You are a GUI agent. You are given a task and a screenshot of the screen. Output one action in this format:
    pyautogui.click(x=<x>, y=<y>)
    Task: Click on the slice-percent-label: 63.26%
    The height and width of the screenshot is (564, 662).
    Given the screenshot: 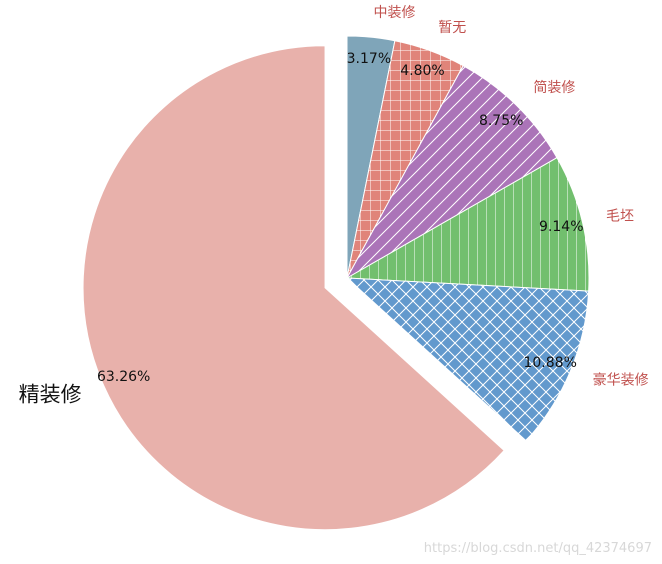 What is the action you would take?
    pyautogui.click(x=123, y=377)
    